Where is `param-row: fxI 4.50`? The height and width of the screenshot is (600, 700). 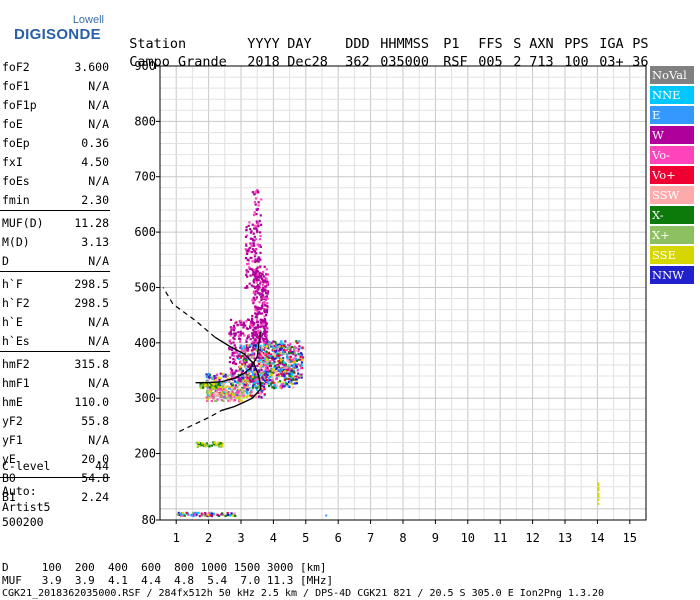
param-row: fxI 4.50 is located at coordinates (55, 164).